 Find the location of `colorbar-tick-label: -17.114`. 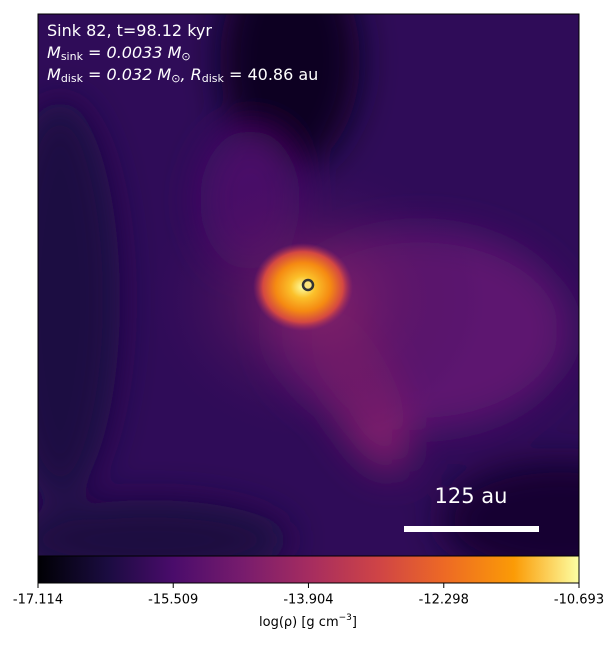

colorbar-tick-label: -17.114 is located at coordinates (38, 600).